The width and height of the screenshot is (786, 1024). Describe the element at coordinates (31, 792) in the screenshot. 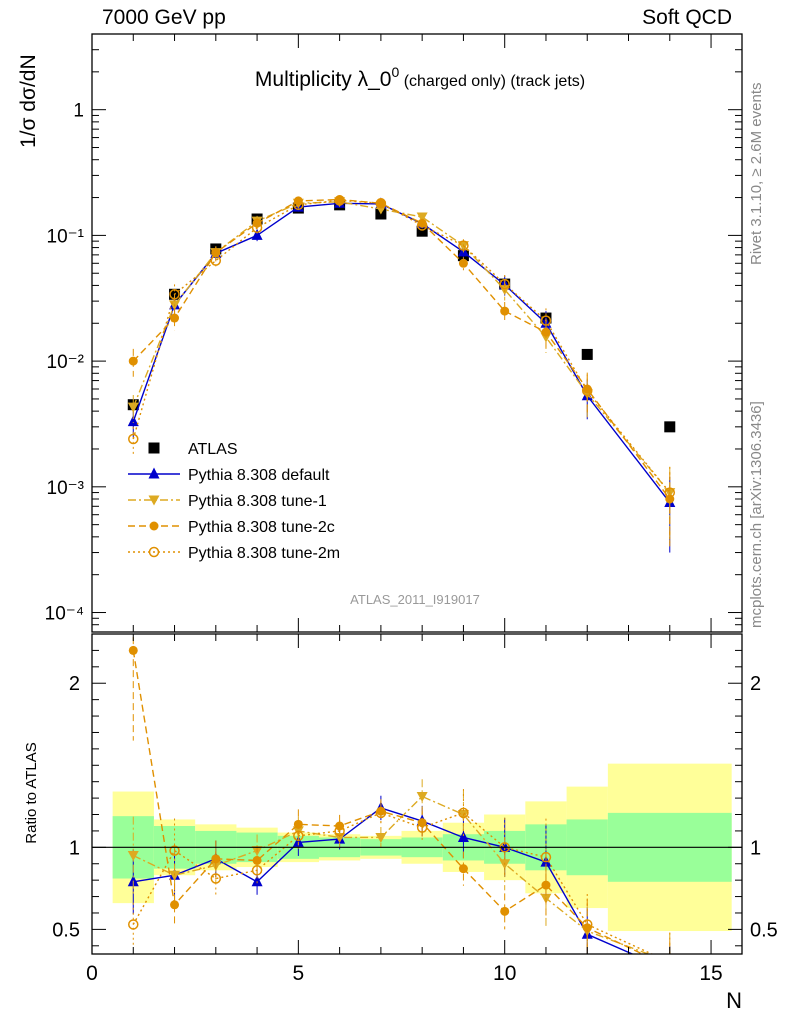

I see `ratio-axis-label: Ratio to ATLAS` at that location.